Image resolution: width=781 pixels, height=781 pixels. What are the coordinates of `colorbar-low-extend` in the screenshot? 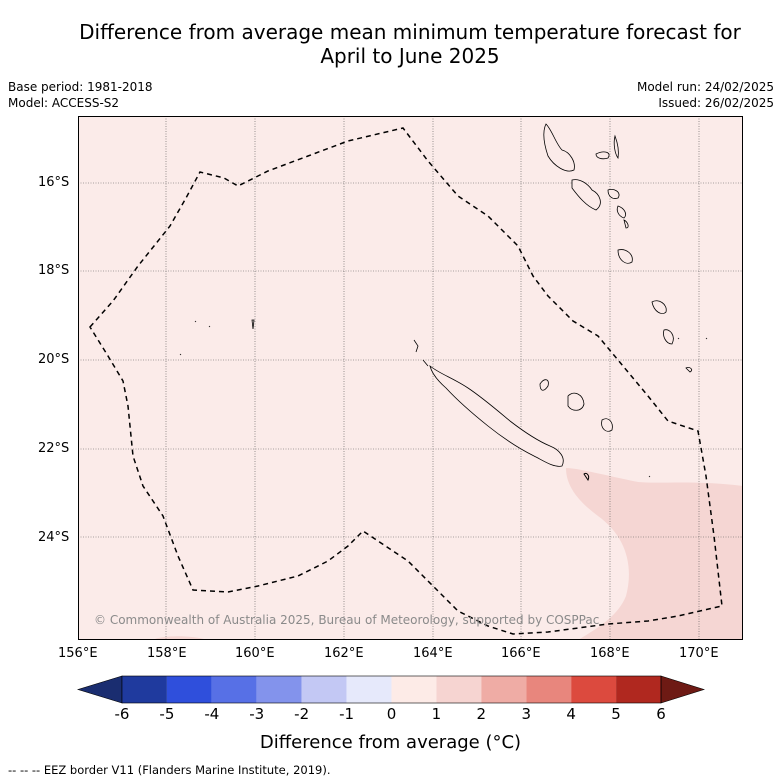 It's located at (99, 689).